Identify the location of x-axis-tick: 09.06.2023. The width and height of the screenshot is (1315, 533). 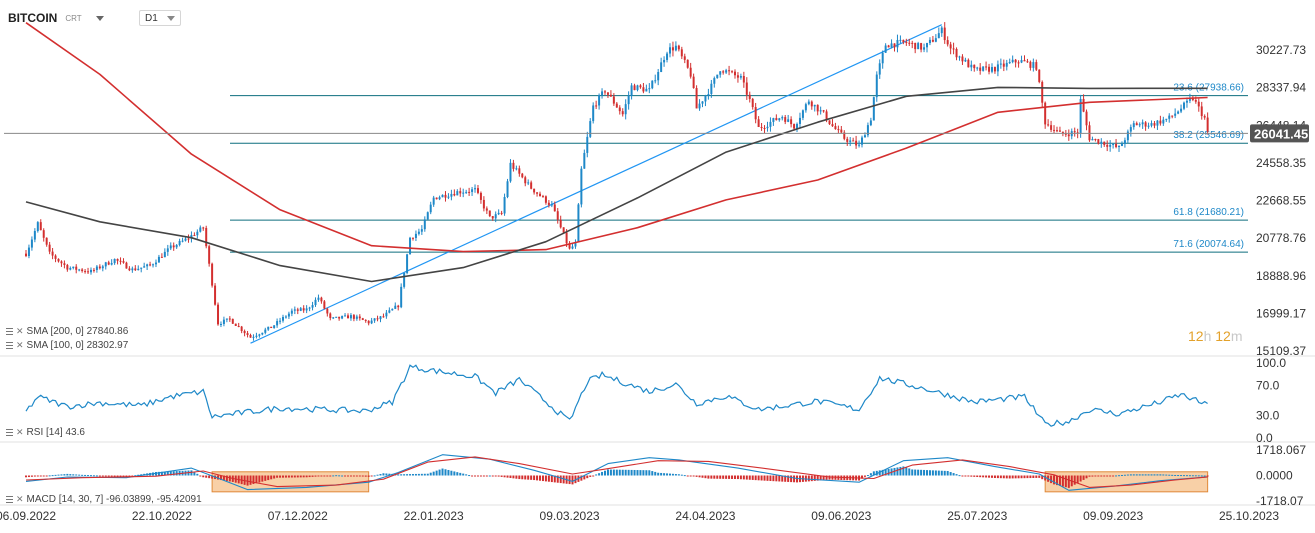
(841, 516).